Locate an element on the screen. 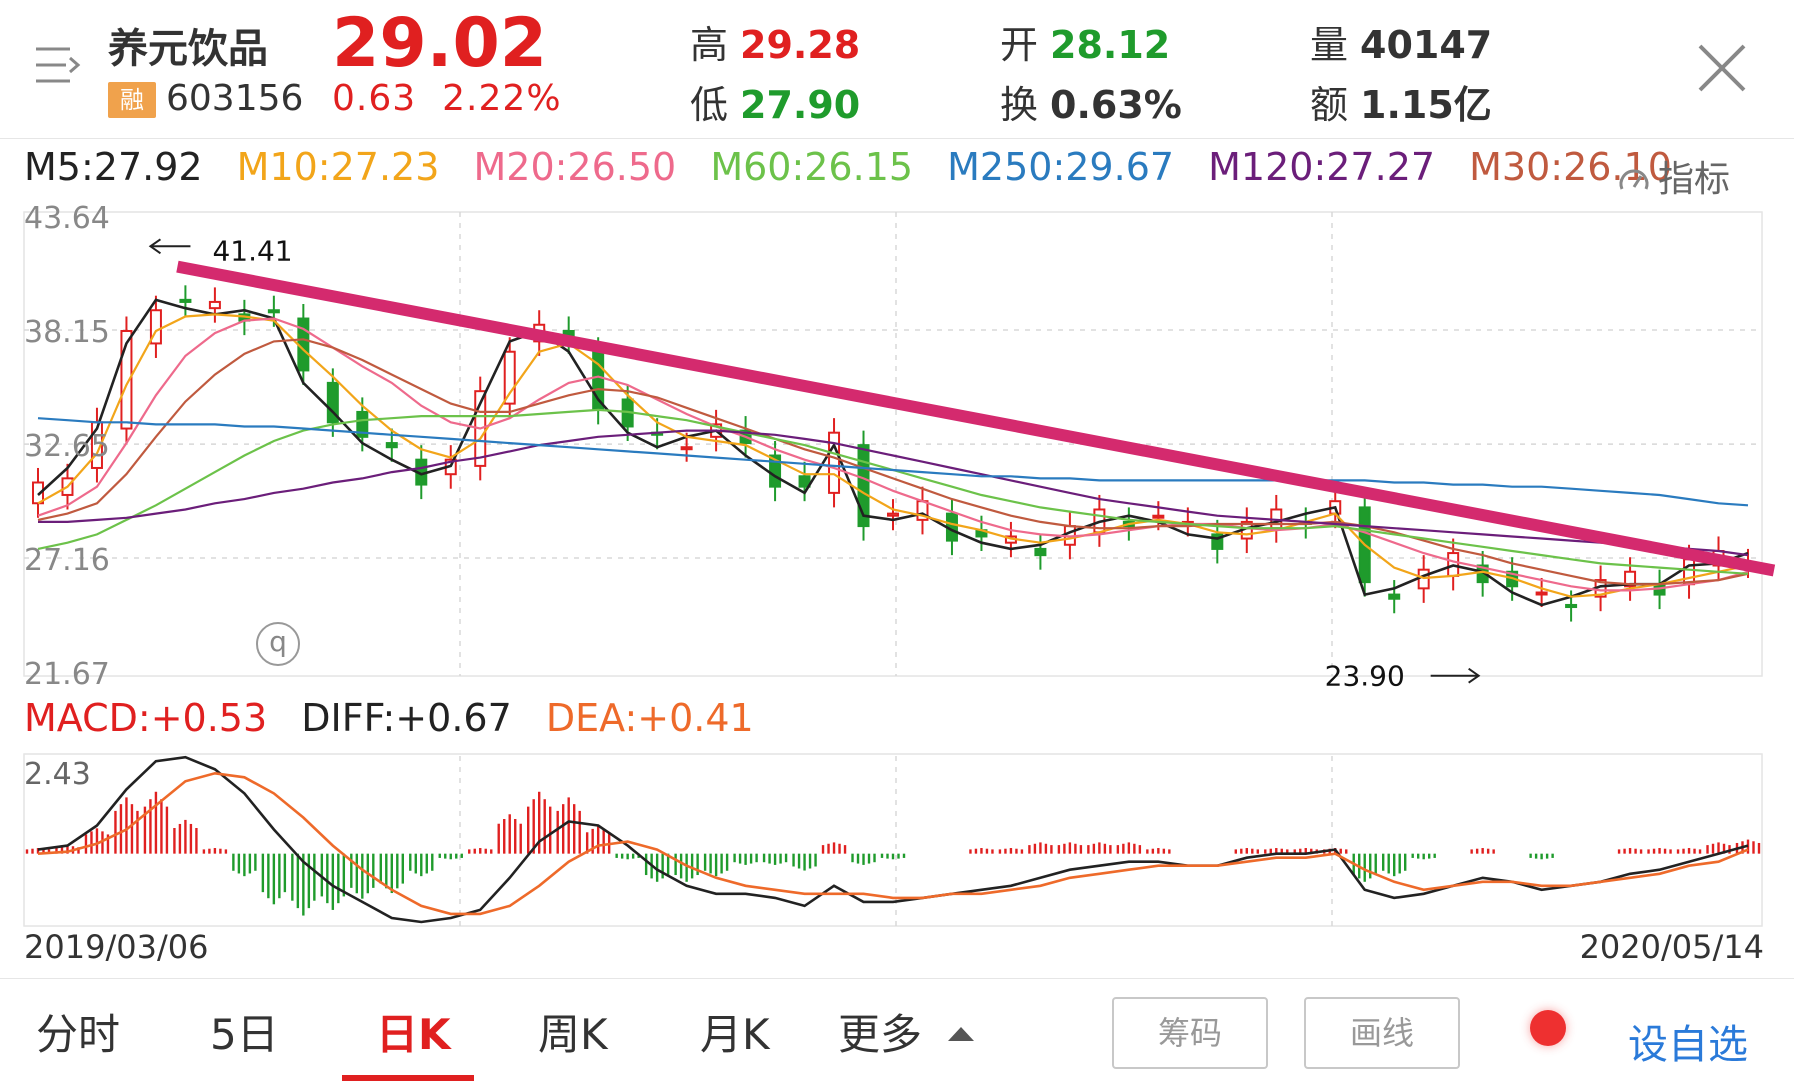  open-stat: 开 28.12 is located at coordinates (1085, 41).